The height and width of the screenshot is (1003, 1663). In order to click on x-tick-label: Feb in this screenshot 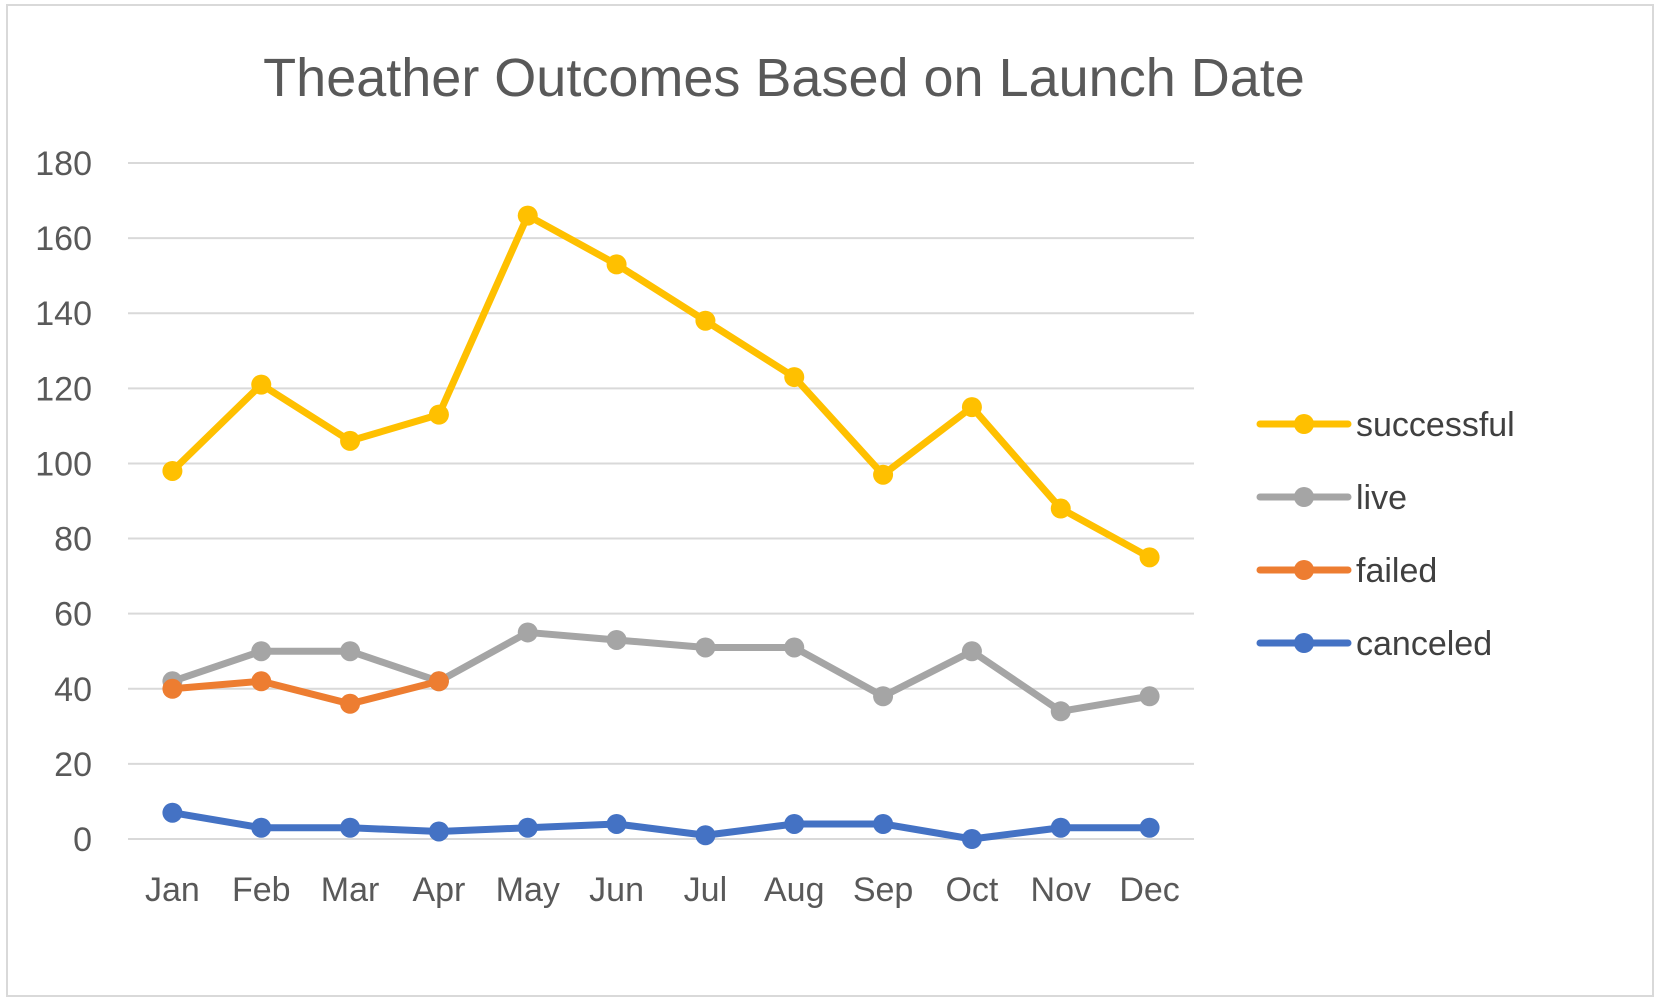, I will do `click(261, 890)`.